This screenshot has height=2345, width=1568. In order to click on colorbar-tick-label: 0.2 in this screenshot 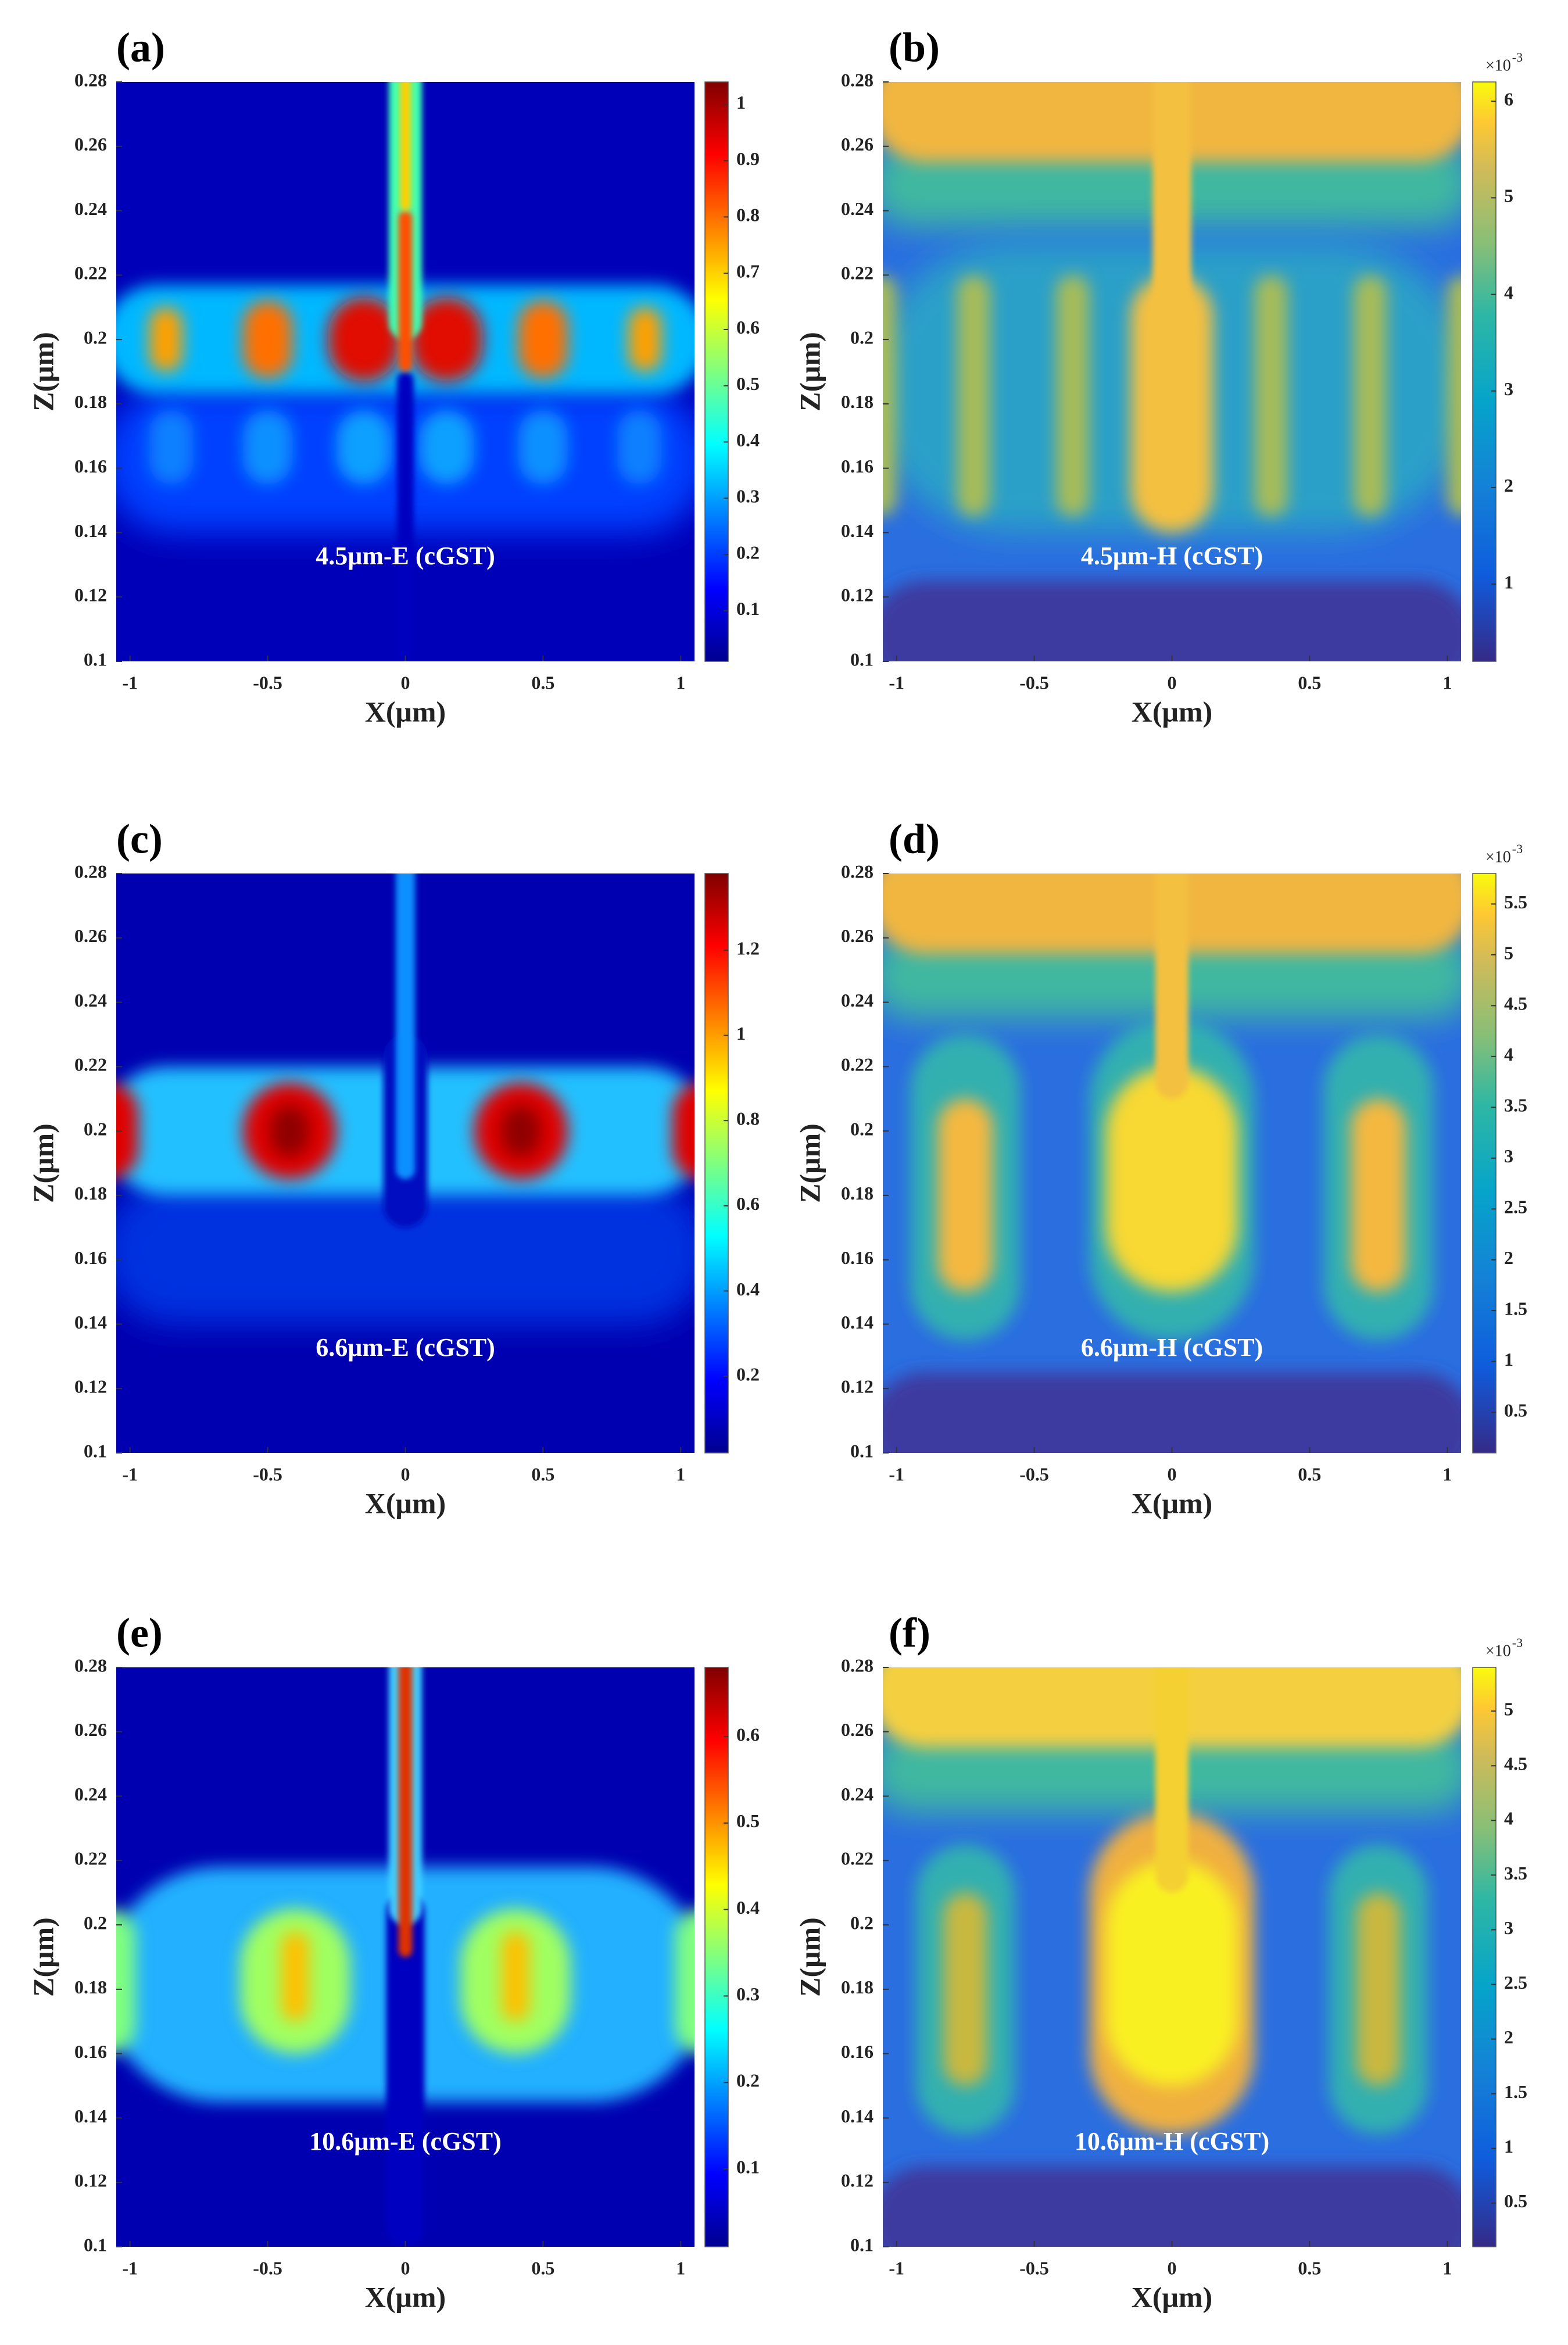, I will do `click(748, 552)`.